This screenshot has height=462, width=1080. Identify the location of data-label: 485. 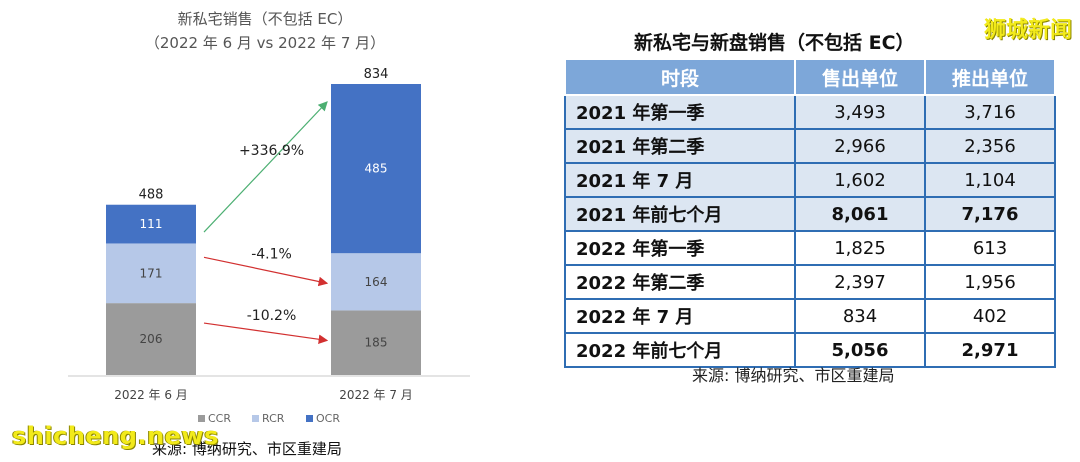
(376, 169).